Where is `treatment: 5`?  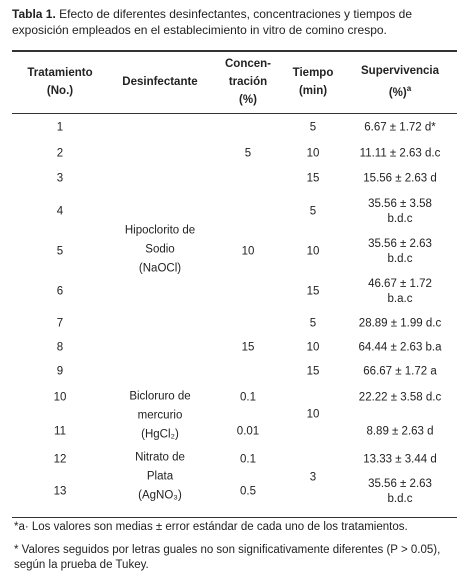
treatment: 5 is located at coordinates (60, 251).